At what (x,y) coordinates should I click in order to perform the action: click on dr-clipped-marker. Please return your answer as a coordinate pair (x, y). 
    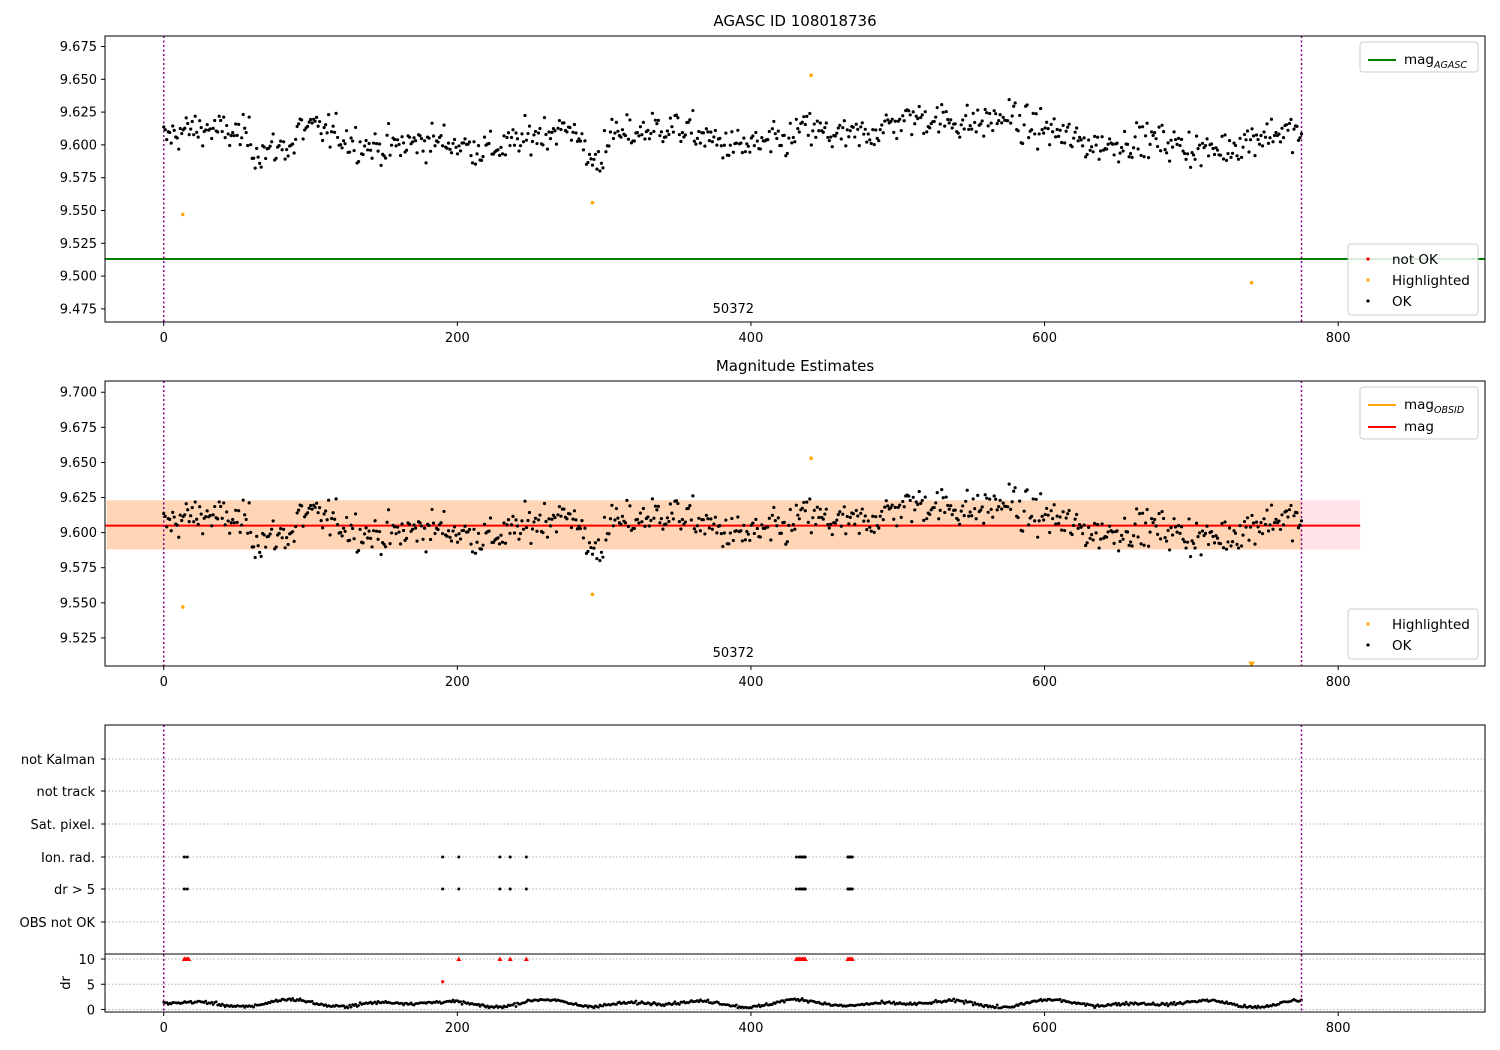
    Looking at the image, I should click on (510, 959).